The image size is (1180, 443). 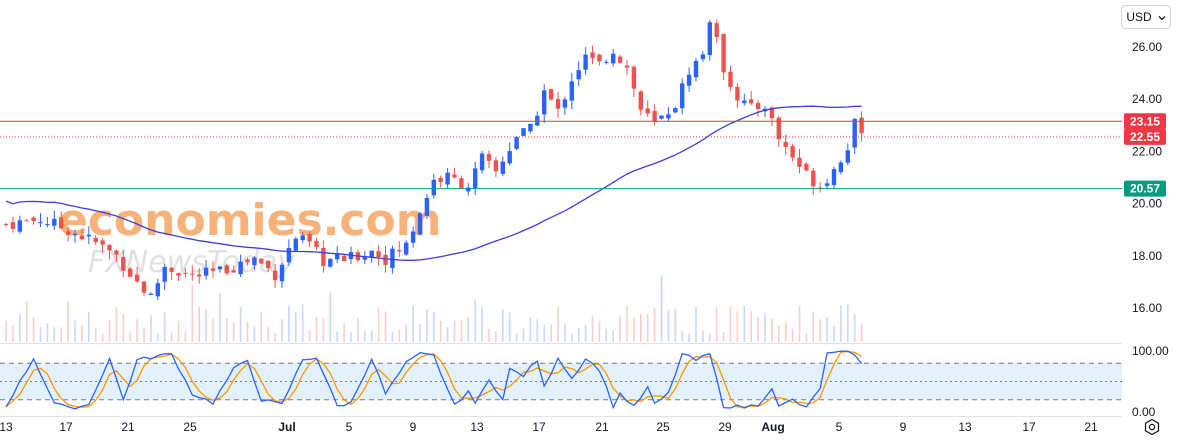 I want to click on watermark-brand: economies.com, so click(x=250, y=220).